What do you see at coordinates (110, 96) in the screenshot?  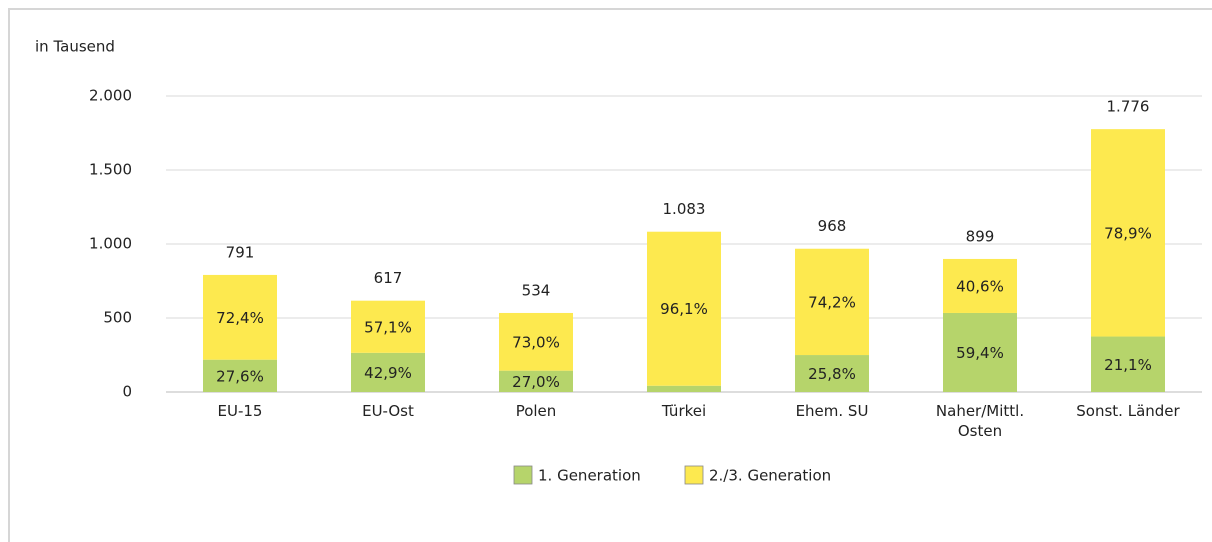 I see `y-tick-label: 2.000` at bounding box center [110, 96].